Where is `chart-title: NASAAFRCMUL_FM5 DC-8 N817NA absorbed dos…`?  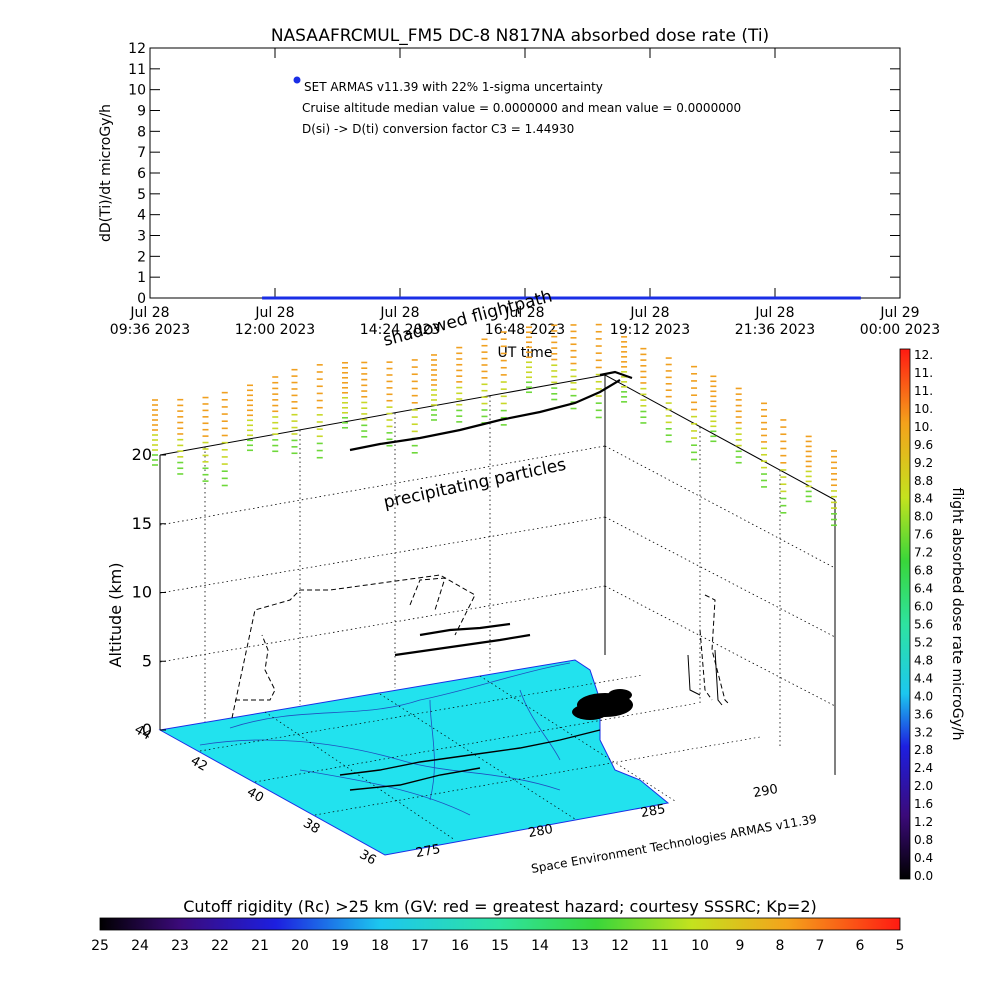
chart-title: NASAAFRCMUL_FM5 DC-8 N817NA absorbed dos… is located at coordinates (520, 36).